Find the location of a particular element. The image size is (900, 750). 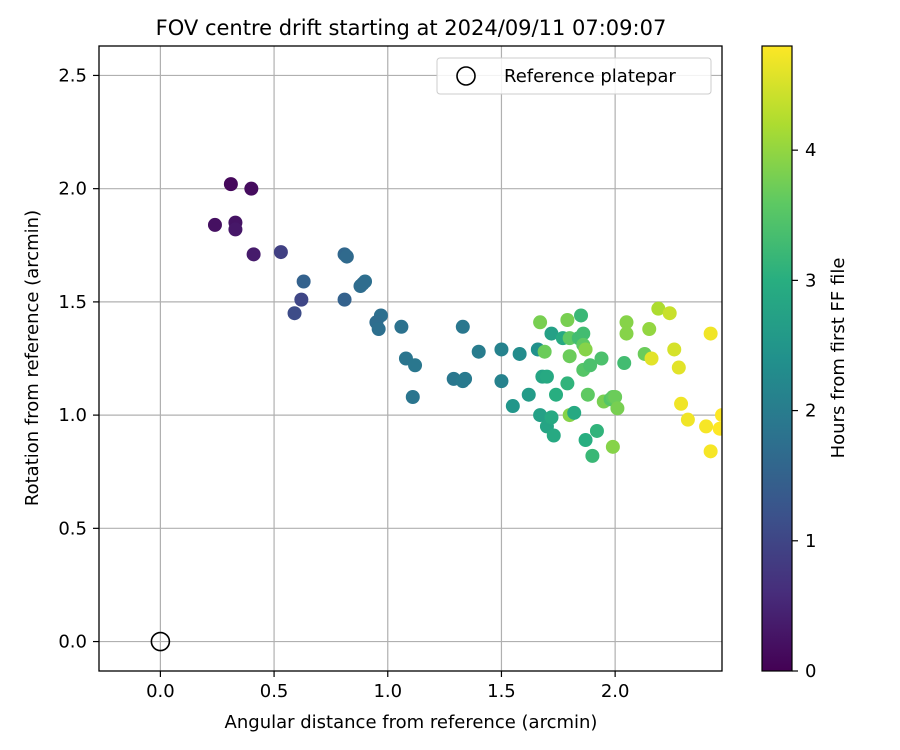

colorbar-tick-label: 4 is located at coordinates (810, 150).